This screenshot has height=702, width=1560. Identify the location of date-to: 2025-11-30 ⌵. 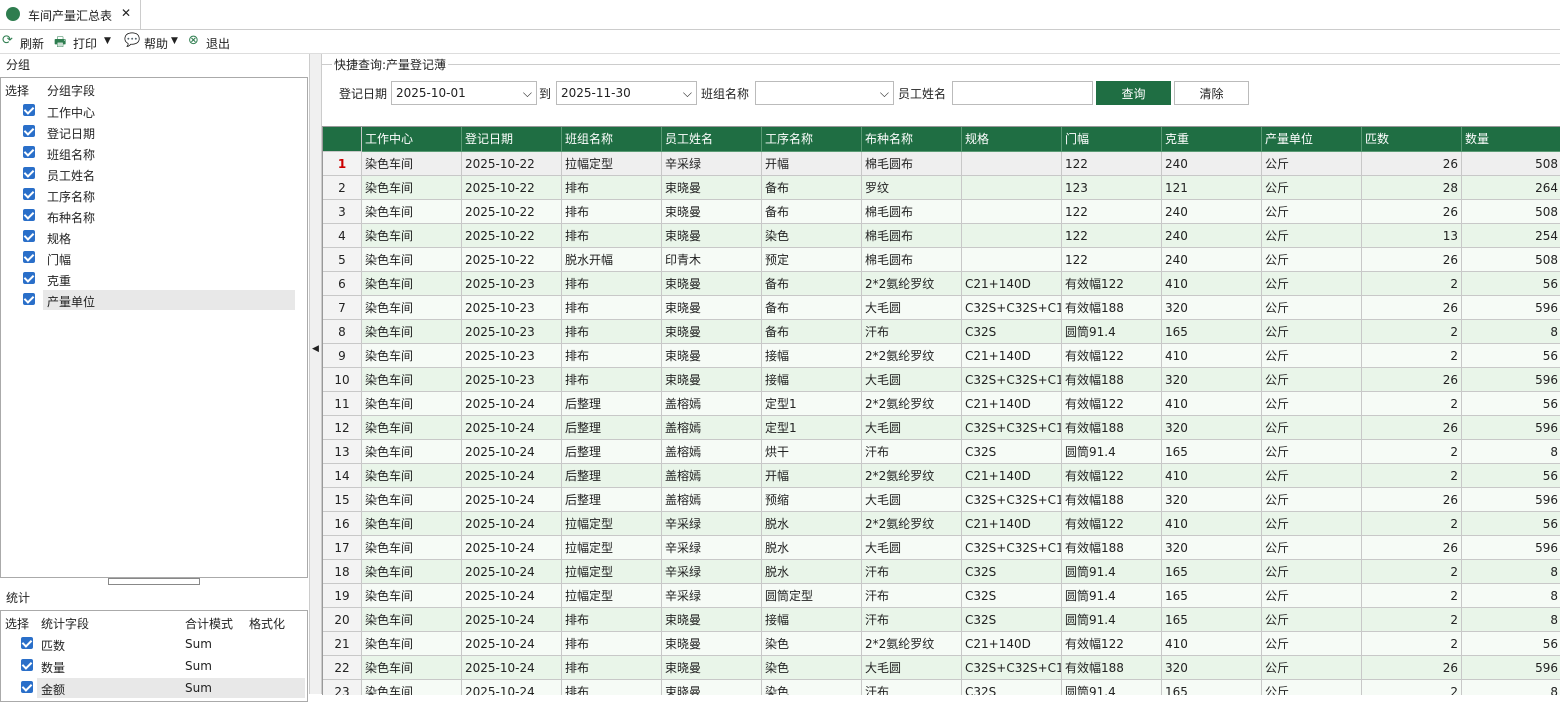
(626, 93).